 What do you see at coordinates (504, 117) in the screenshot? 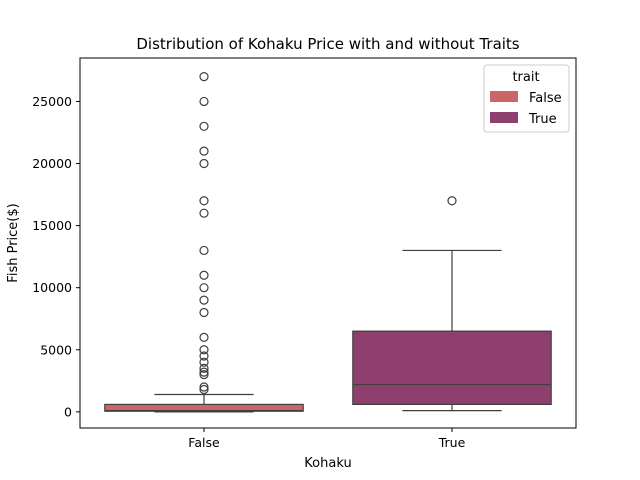
I see `legend-swatch-true` at bounding box center [504, 117].